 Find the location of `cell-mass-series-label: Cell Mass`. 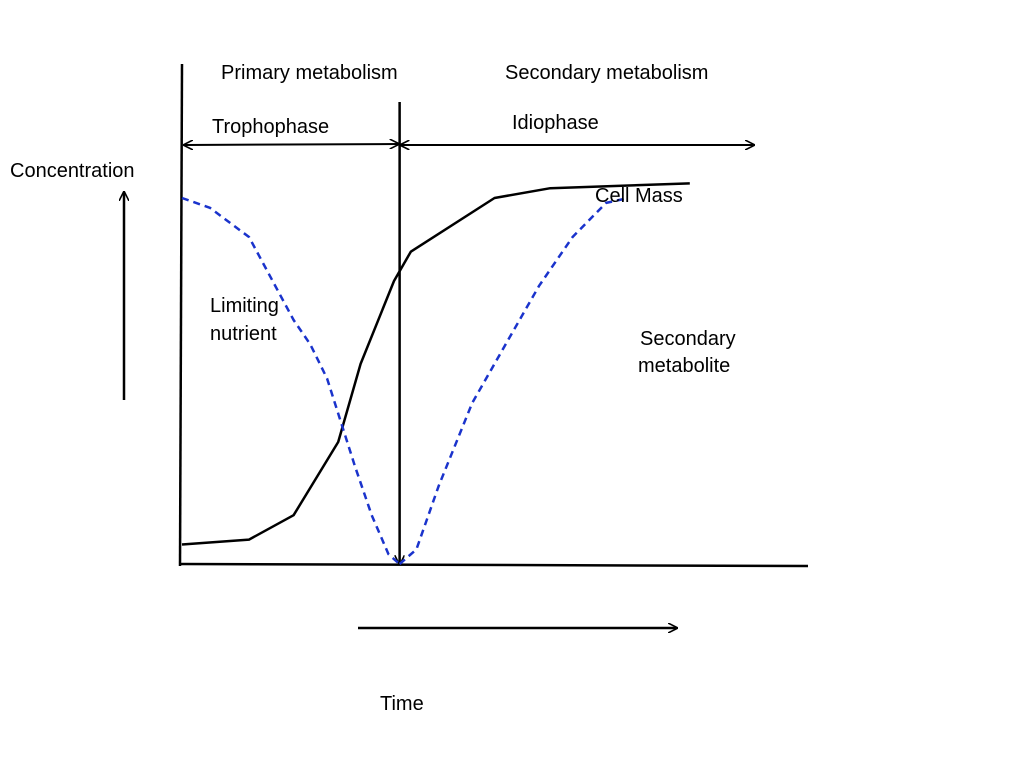

cell-mass-series-label: Cell Mass is located at coordinates (639, 196).